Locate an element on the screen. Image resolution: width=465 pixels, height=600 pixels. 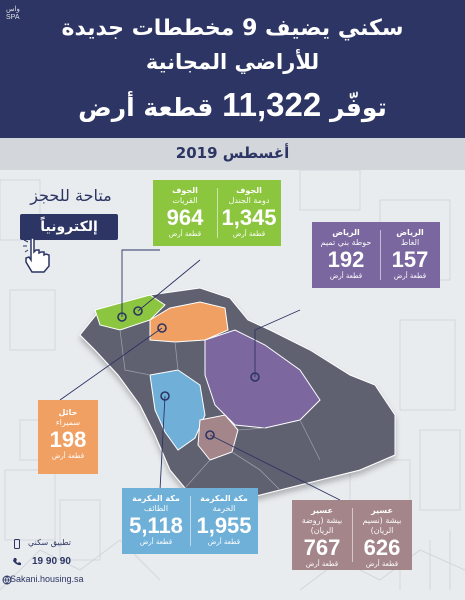
headline-line-3: توفّر 11,322 قطعة أرض is located at coordinates (232, 105).